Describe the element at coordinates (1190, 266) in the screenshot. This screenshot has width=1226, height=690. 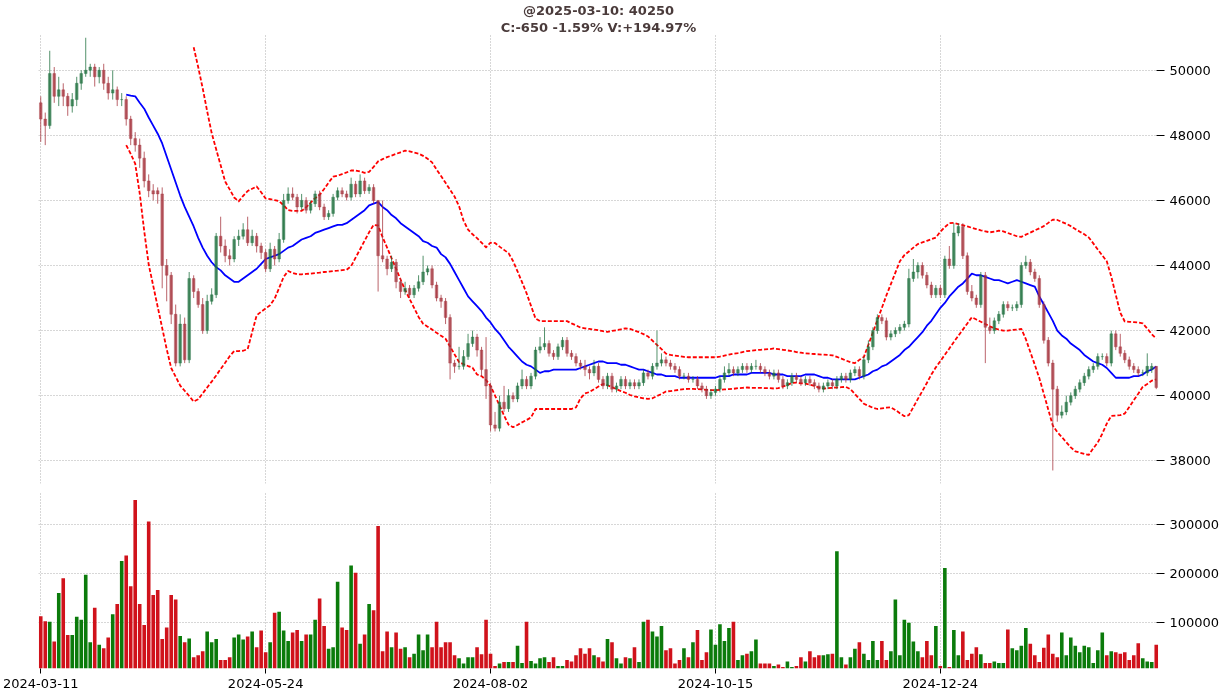
I see `y-tick-label: 44000` at that location.